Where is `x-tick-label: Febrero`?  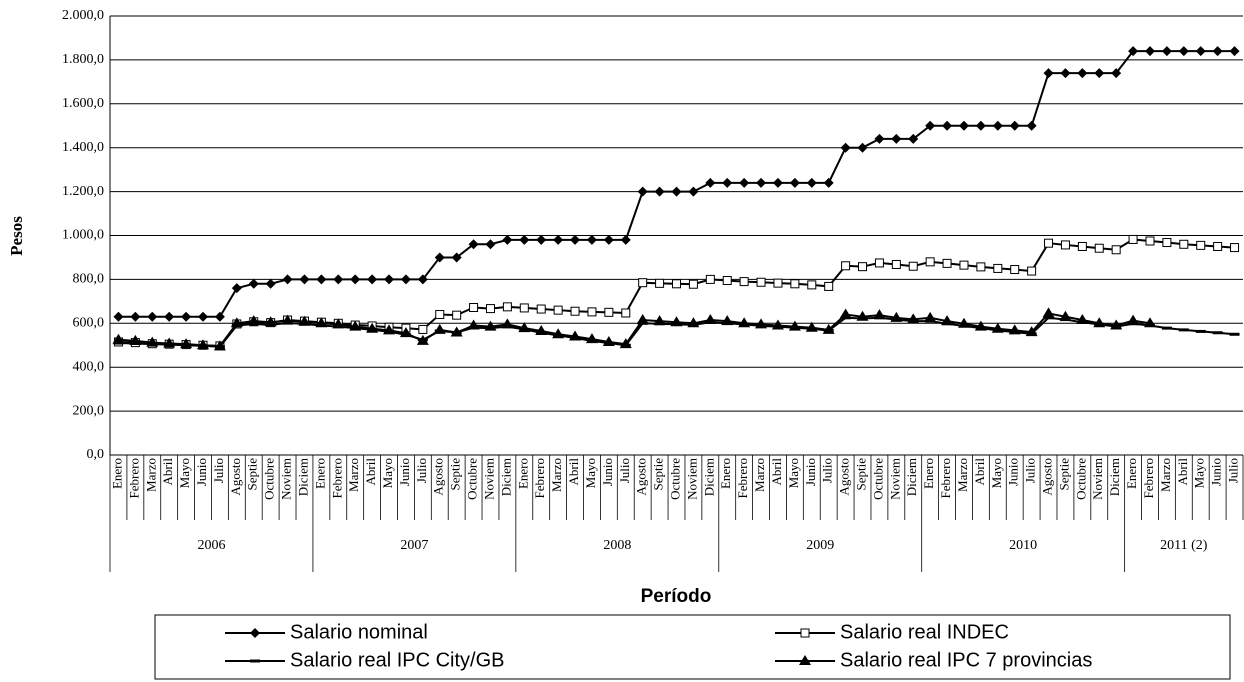 x-tick-label: Febrero is located at coordinates (133, 478).